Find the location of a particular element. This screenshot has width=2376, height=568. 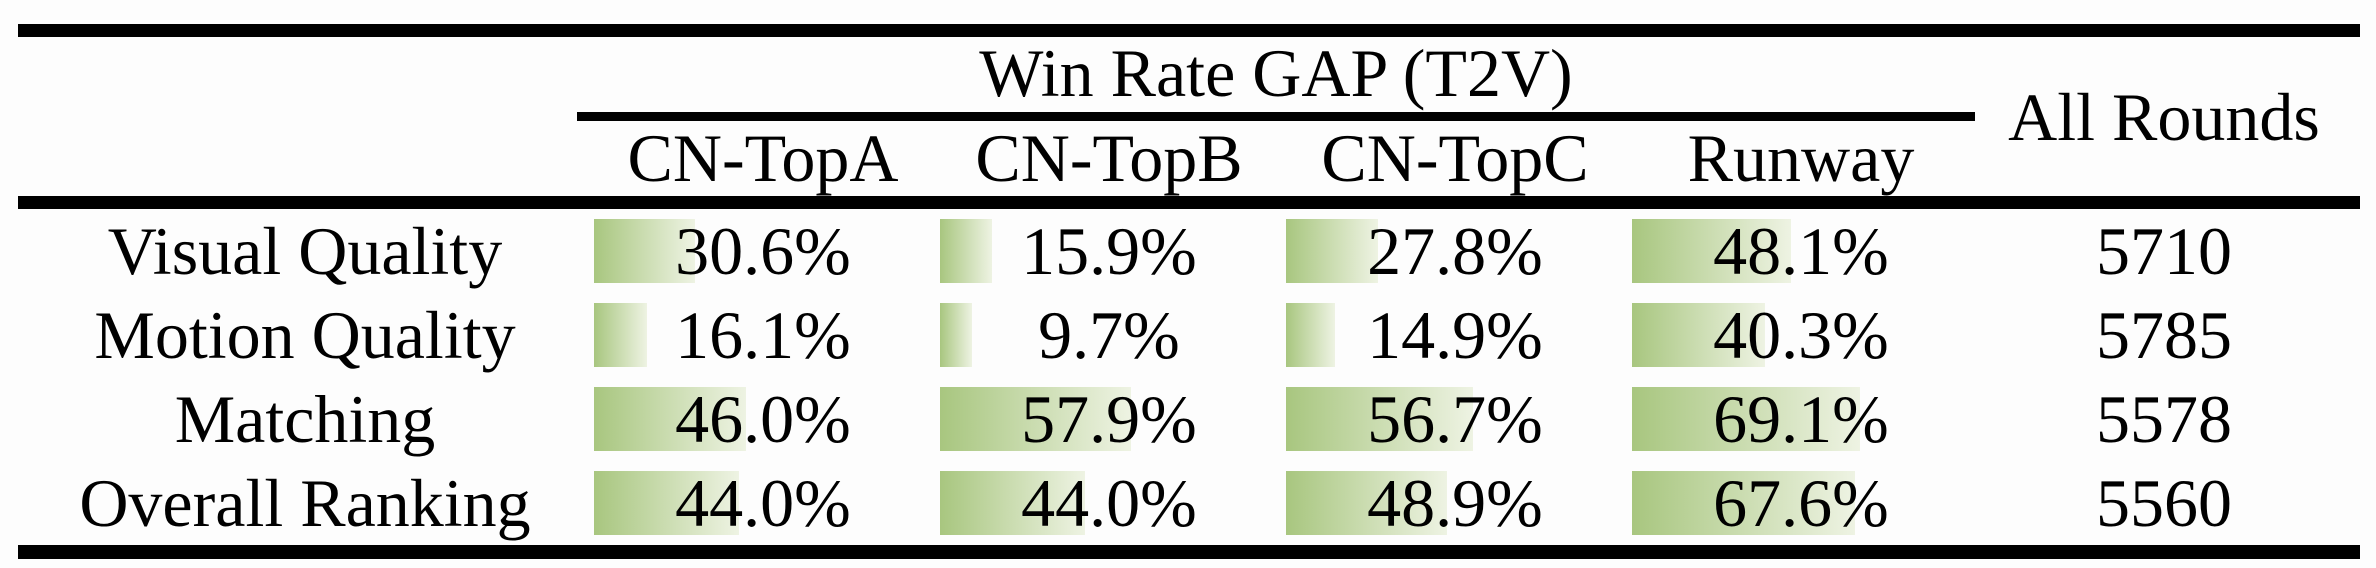

bottom-rule is located at coordinates (1189, 552).